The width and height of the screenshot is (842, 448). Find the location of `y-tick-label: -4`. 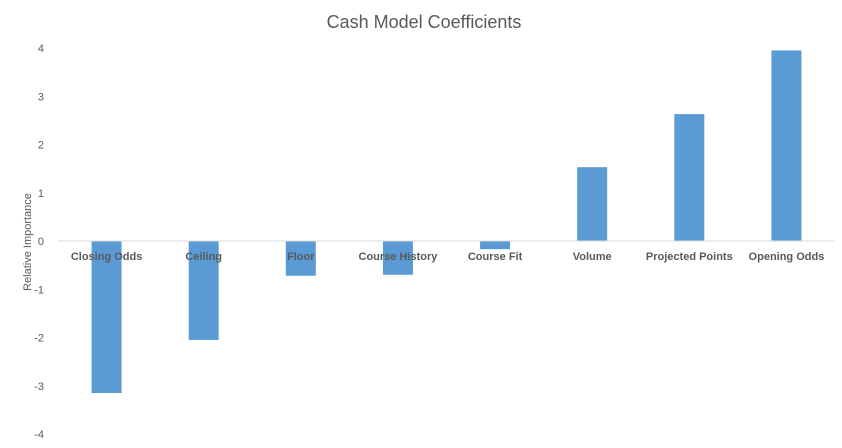

y-tick-label: -4 is located at coordinates (39, 435).